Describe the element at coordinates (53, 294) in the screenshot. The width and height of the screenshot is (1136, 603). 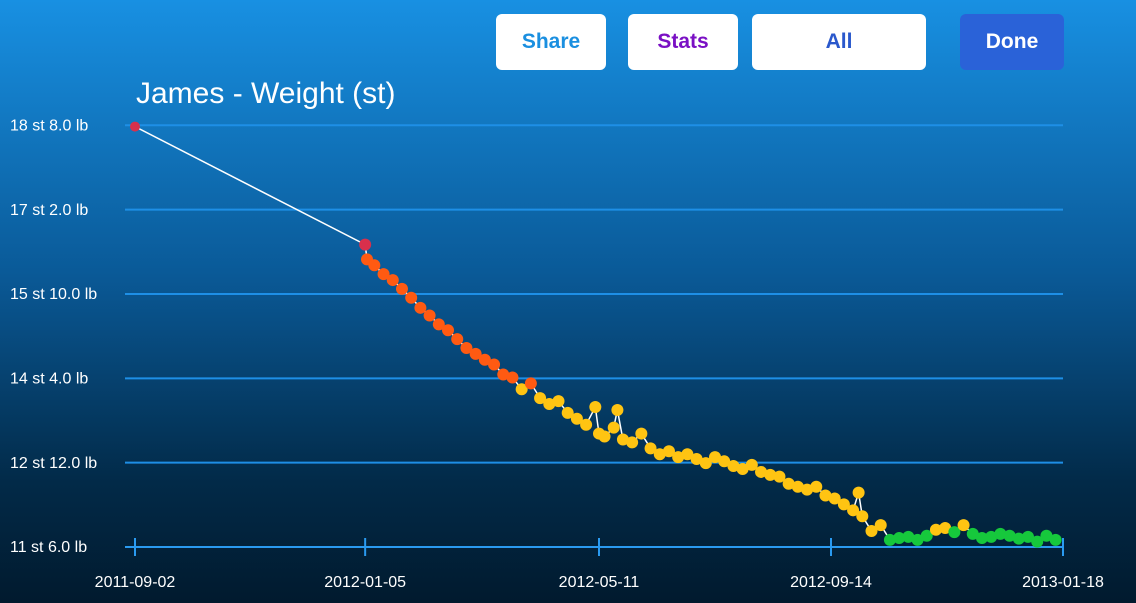
I see `y-tick-label: 15 st 10.0 lb` at that location.